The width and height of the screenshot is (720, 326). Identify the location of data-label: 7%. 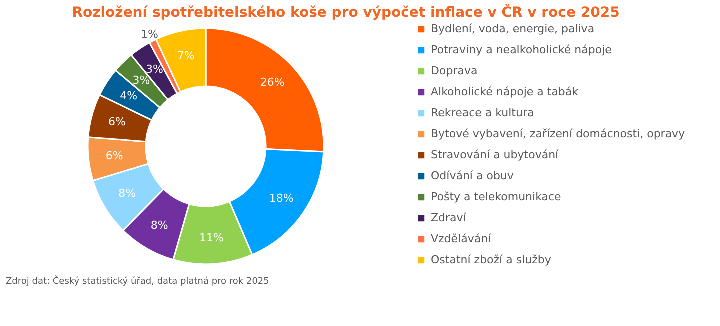
(186, 56).